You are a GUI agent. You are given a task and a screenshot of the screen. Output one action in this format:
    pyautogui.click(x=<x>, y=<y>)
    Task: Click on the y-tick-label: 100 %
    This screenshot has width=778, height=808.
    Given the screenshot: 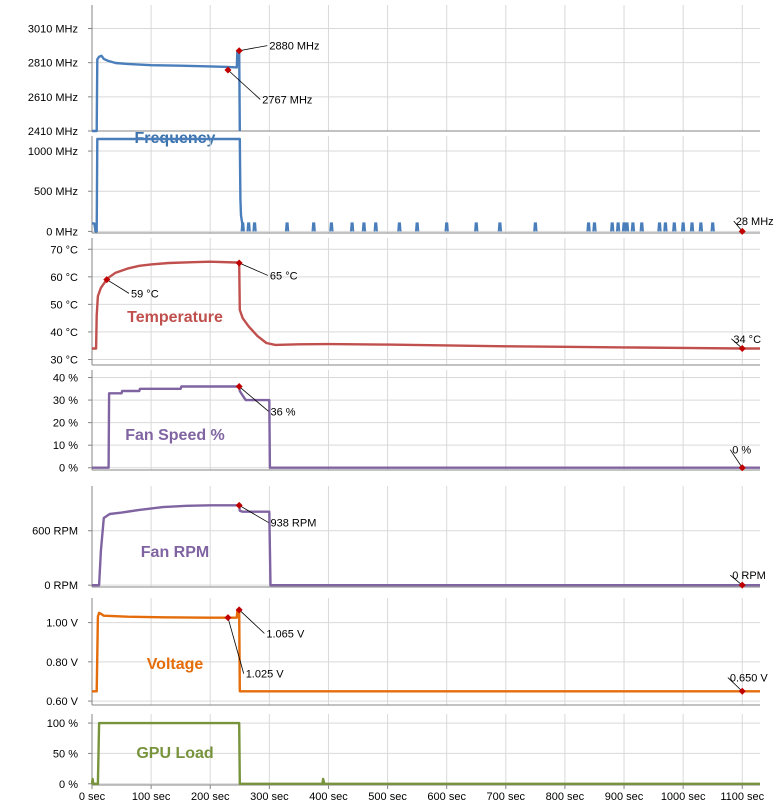 What is the action you would take?
    pyautogui.click(x=62, y=724)
    